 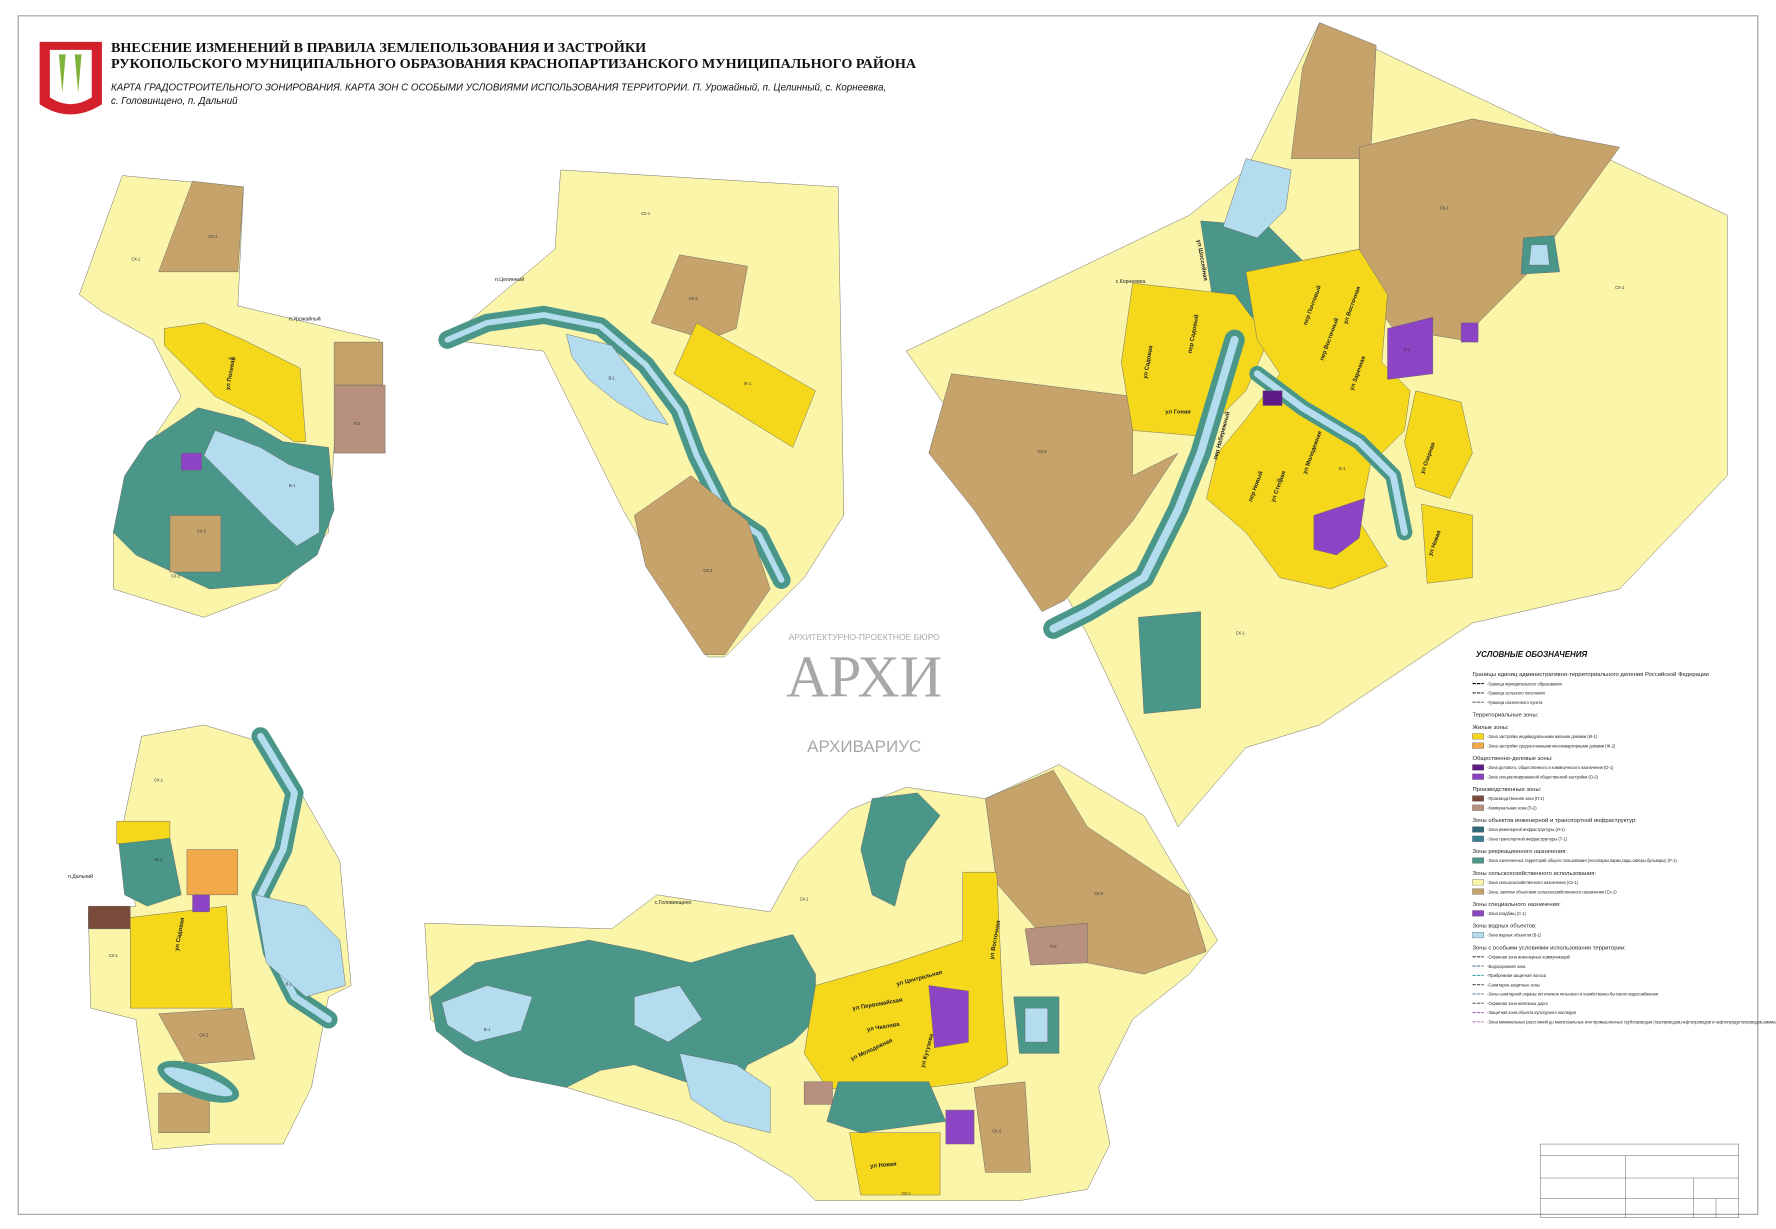 What do you see at coordinates (174, 101) in the screenshot?
I see `subtitle-line: с. Головинщено, п. Дальний` at bounding box center [174, 101].